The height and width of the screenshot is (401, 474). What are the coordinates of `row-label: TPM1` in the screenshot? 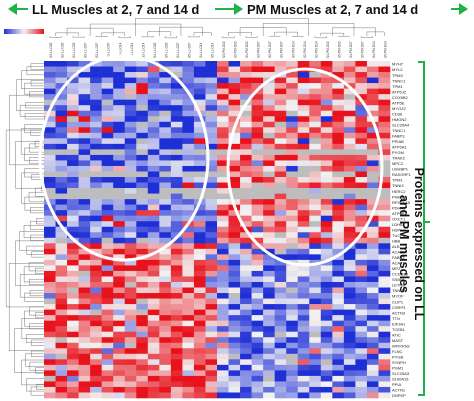 It's located at (397, 86).